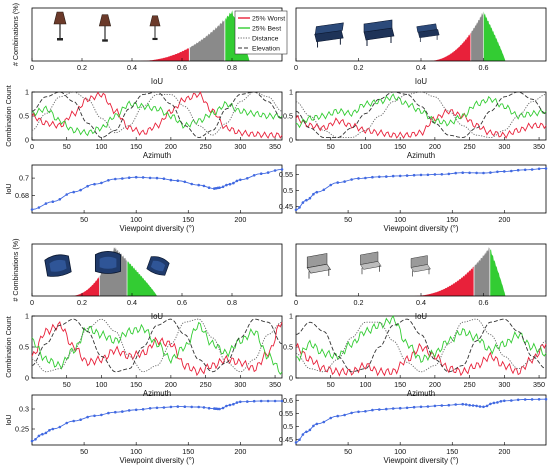 The image size is (550, 472). I want to click on lamp-icon, so click(155, 28).